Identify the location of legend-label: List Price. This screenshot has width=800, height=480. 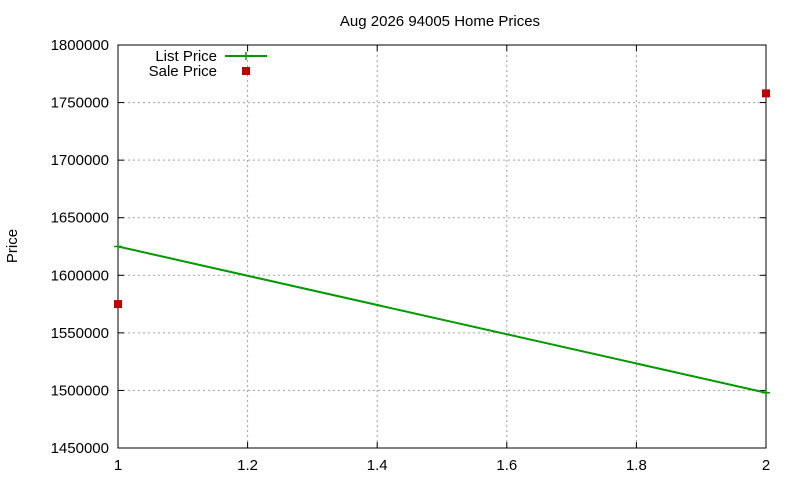
(186, 56).